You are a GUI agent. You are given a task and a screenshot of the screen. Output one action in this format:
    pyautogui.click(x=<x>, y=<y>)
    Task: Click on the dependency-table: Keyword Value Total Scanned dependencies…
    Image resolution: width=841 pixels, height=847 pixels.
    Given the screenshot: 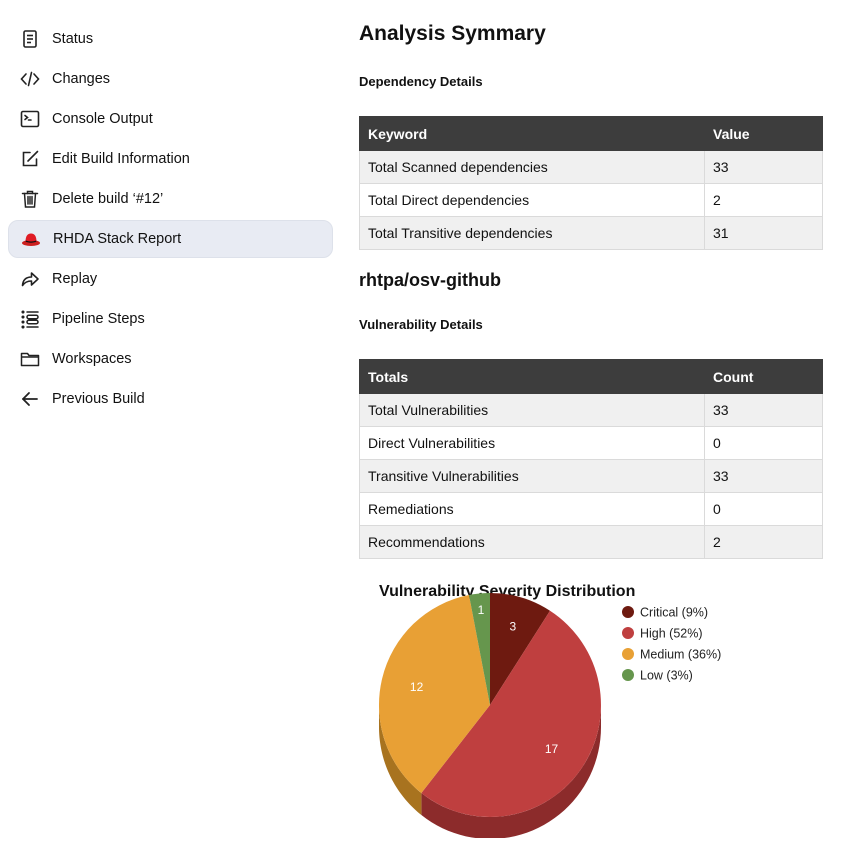 What is the action you would take?
    pyautogui.click(x=591, y=183)
    